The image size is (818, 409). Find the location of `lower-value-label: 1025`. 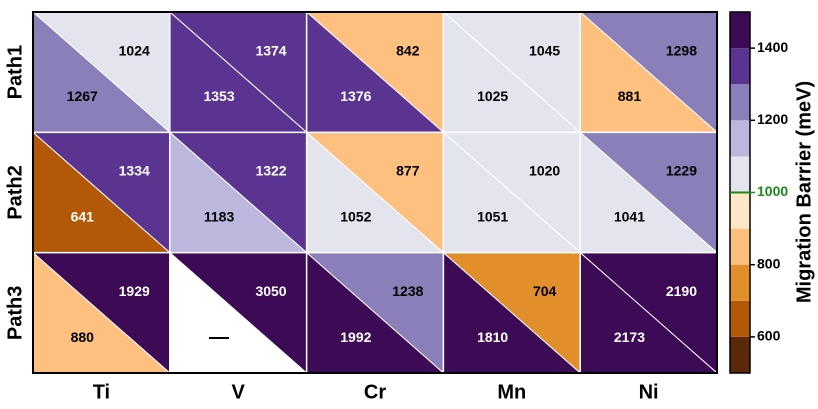

lower-value-label: 1025 is located at coordinates (492, 96).